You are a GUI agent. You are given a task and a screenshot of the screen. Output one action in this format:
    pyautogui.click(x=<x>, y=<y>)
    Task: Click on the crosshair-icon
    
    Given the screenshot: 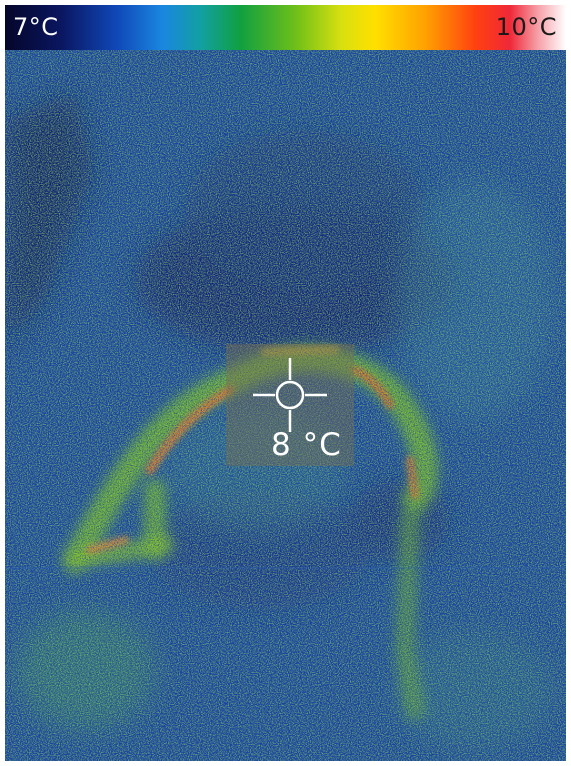 What is the action you would take?
    pyautogui.click(x=290, y=395)
    